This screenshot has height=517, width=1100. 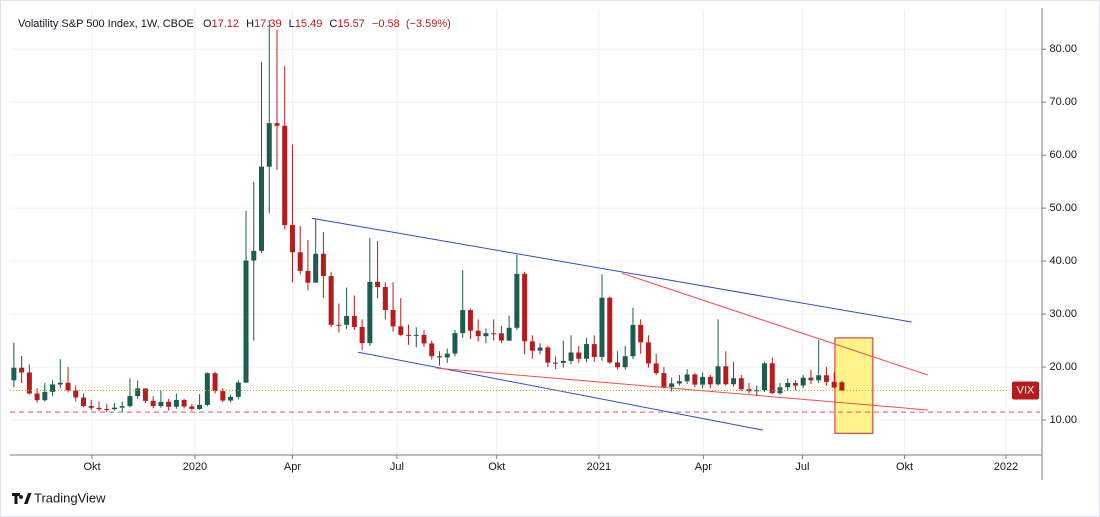 What do you see at coordinates (226, 24) in the screenshot?
I see `ohlc-value: 17.12` at bounding box center [226, 24].